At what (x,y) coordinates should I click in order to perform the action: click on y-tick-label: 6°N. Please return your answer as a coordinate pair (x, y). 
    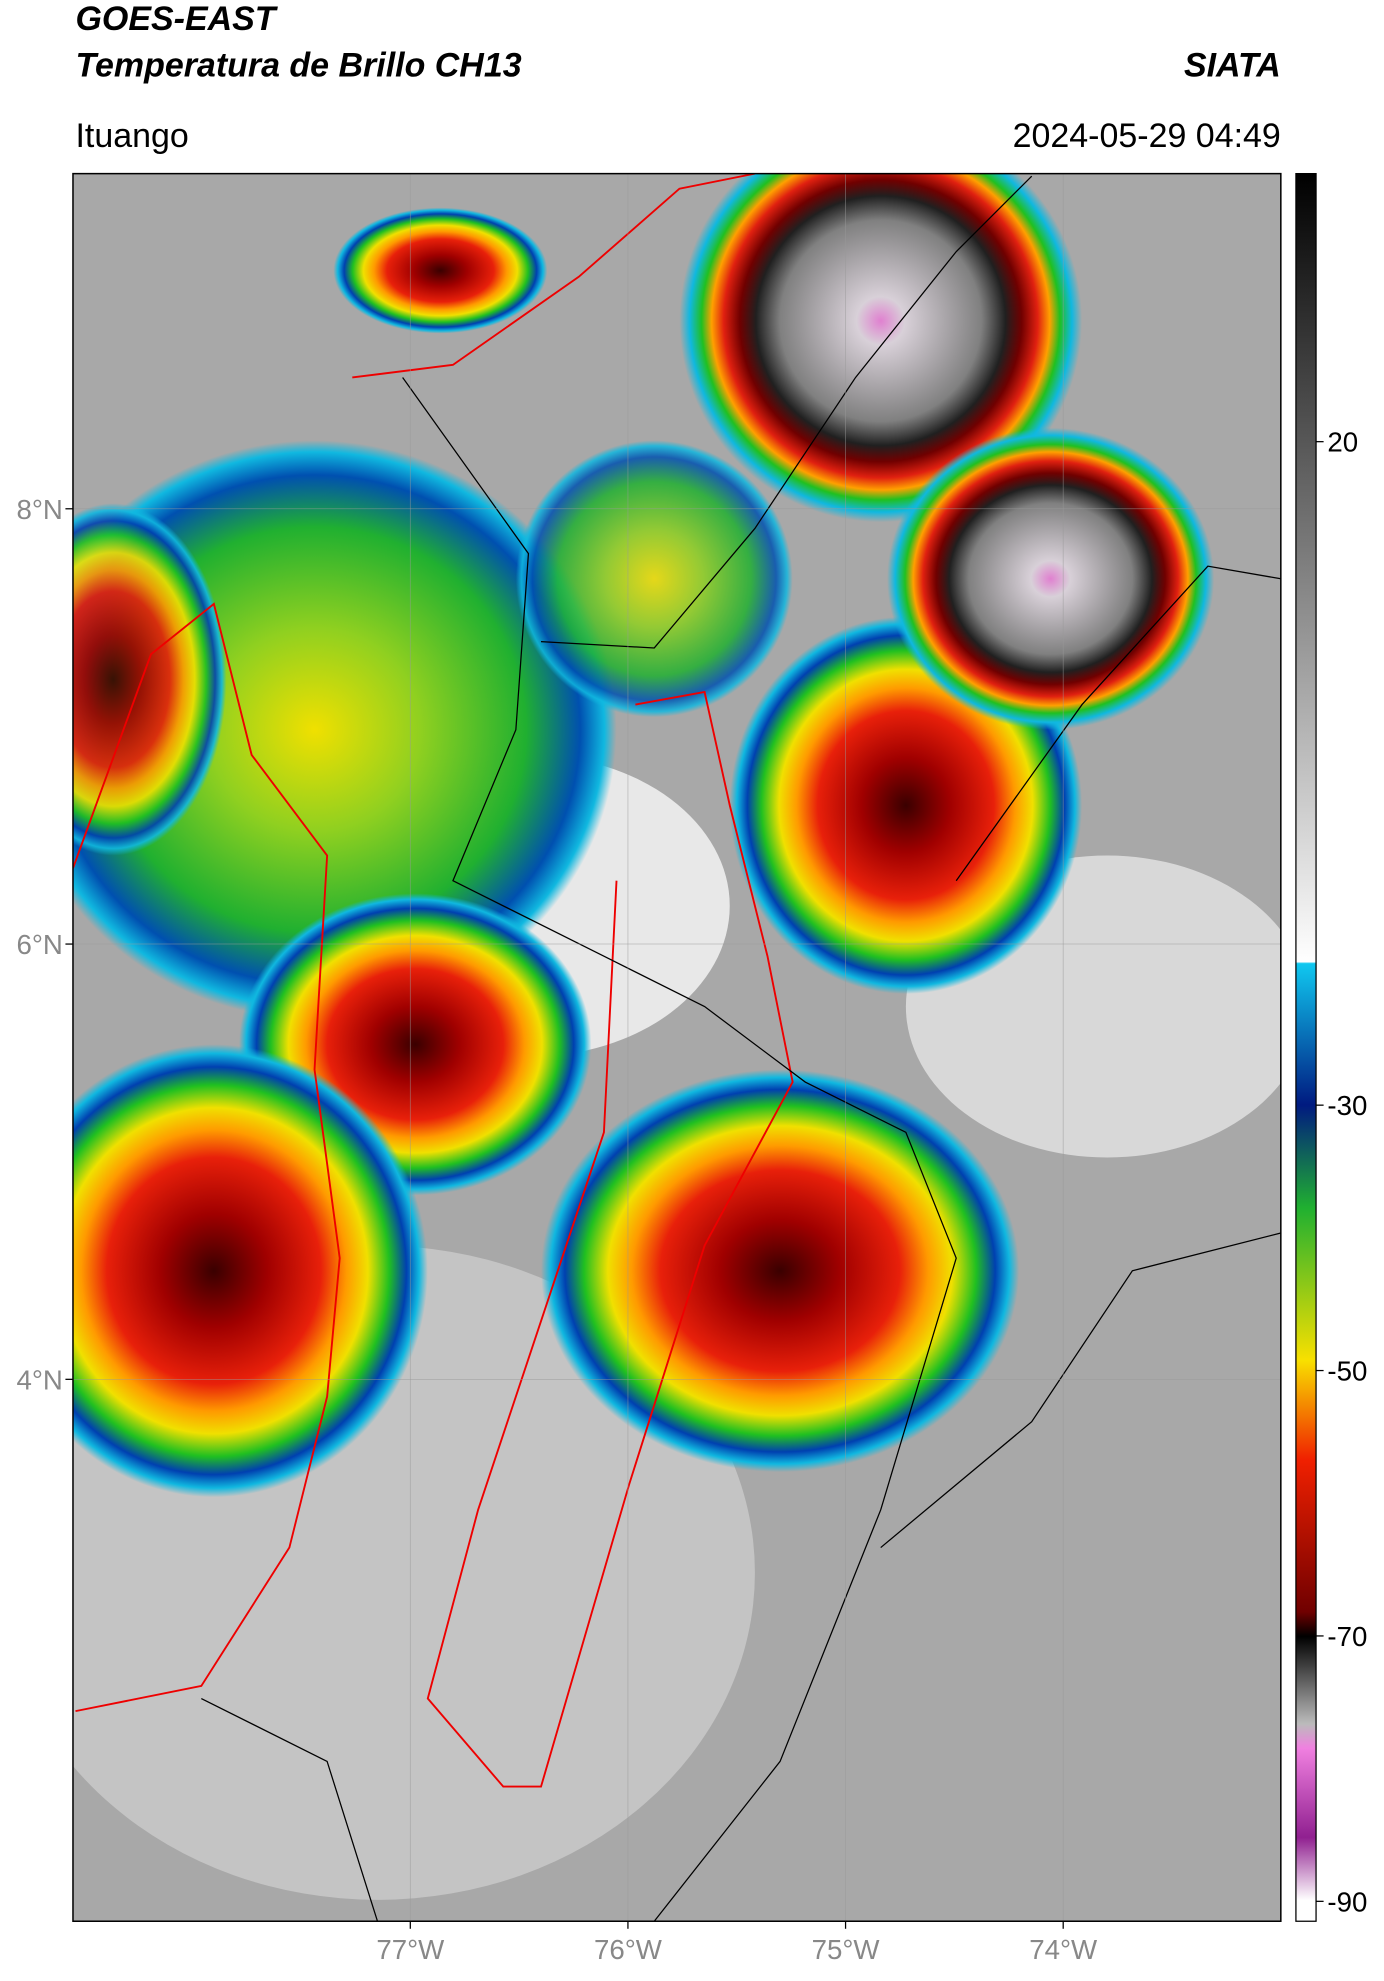
    Looking at the image, I should click on (39, 944).